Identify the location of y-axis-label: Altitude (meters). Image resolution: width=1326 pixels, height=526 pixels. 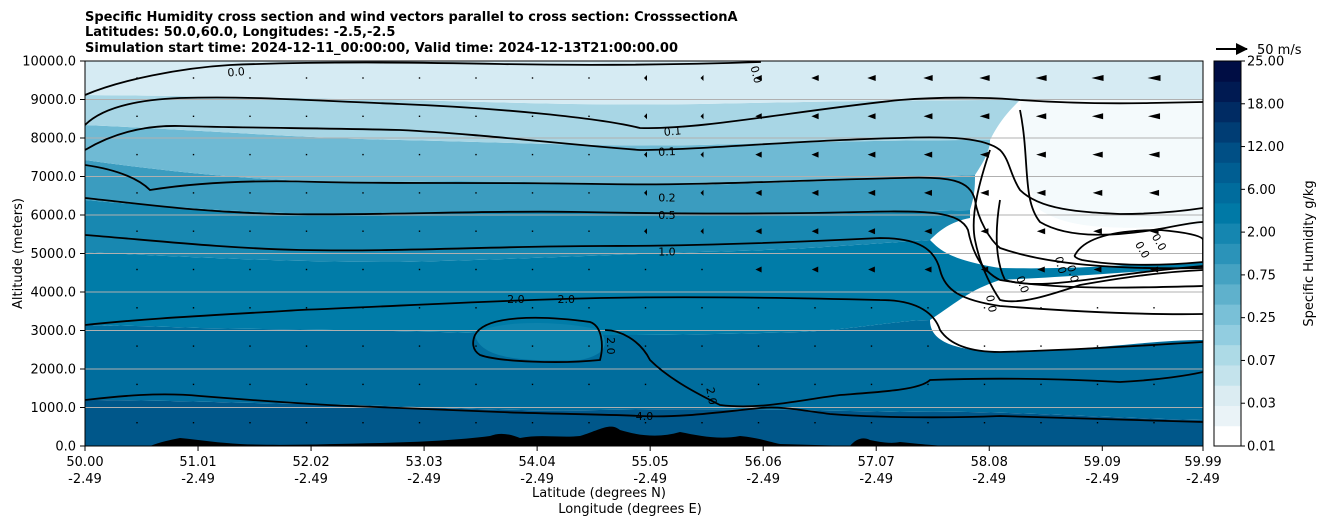
(18, 253).